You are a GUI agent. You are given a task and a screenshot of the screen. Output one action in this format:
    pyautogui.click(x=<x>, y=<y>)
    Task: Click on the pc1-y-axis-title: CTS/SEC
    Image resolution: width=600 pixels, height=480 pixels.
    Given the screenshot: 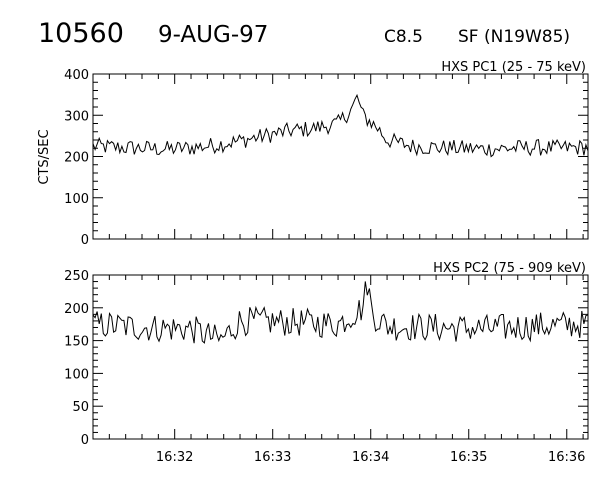 What is the action you would take?
    pyautogui.click(x=44, y=156)
    